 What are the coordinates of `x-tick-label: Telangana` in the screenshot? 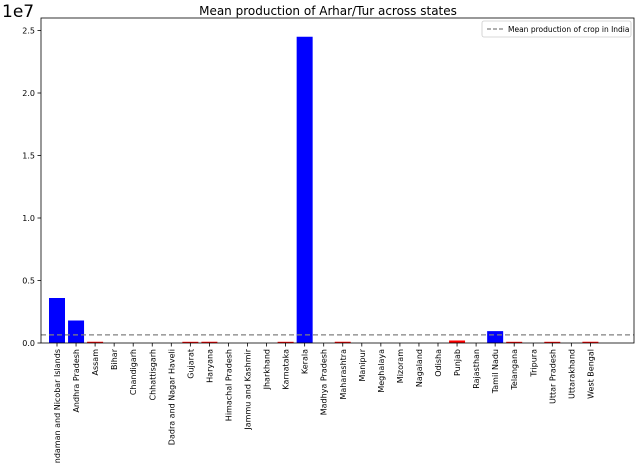 It's located at (514, 370).